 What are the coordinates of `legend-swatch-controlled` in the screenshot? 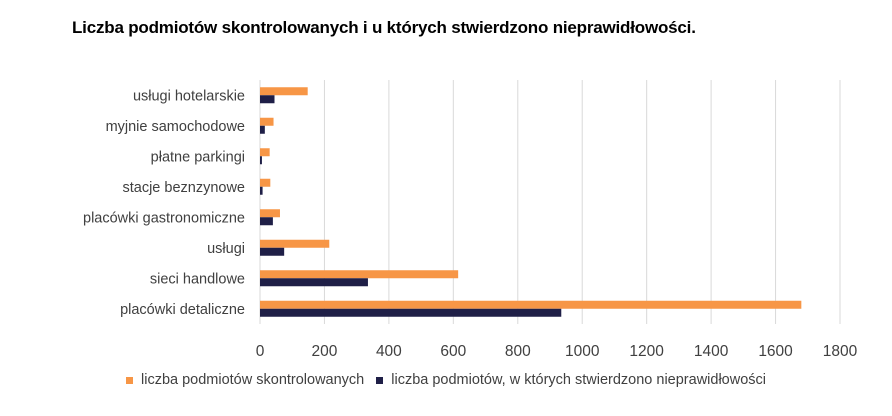 It's located at (129, 380).